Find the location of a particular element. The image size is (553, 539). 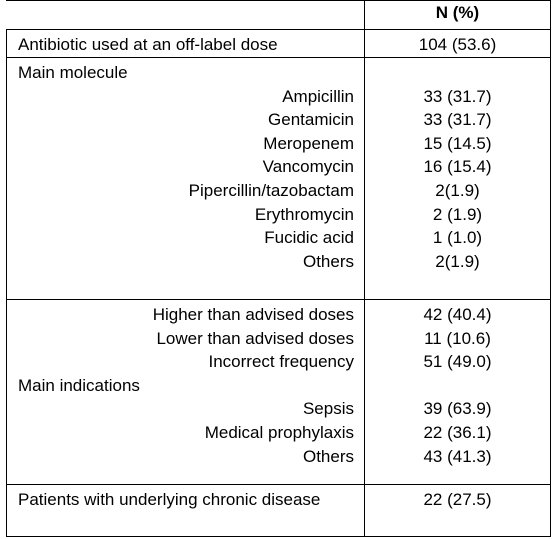

header-cell: N (%) is located at coordinates (458, 15).